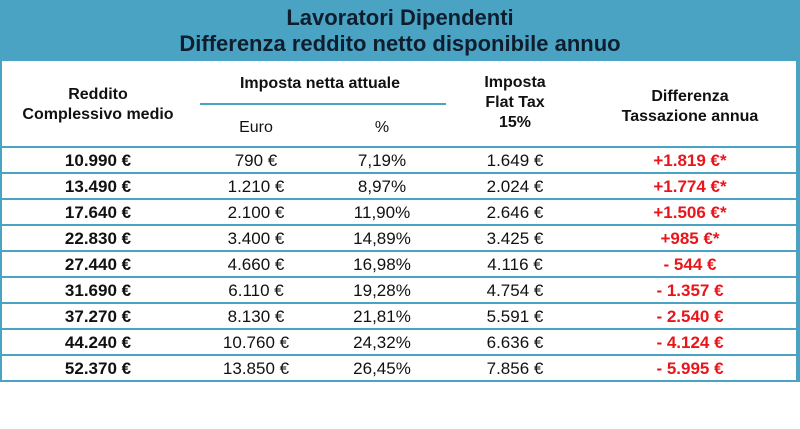 The width and height of the screenshot is (800, 429). What do you see at coordinates (256, 160) in the screenshot?
I see `cell-current-euro: 790 €` at bounding box center [256, 160].